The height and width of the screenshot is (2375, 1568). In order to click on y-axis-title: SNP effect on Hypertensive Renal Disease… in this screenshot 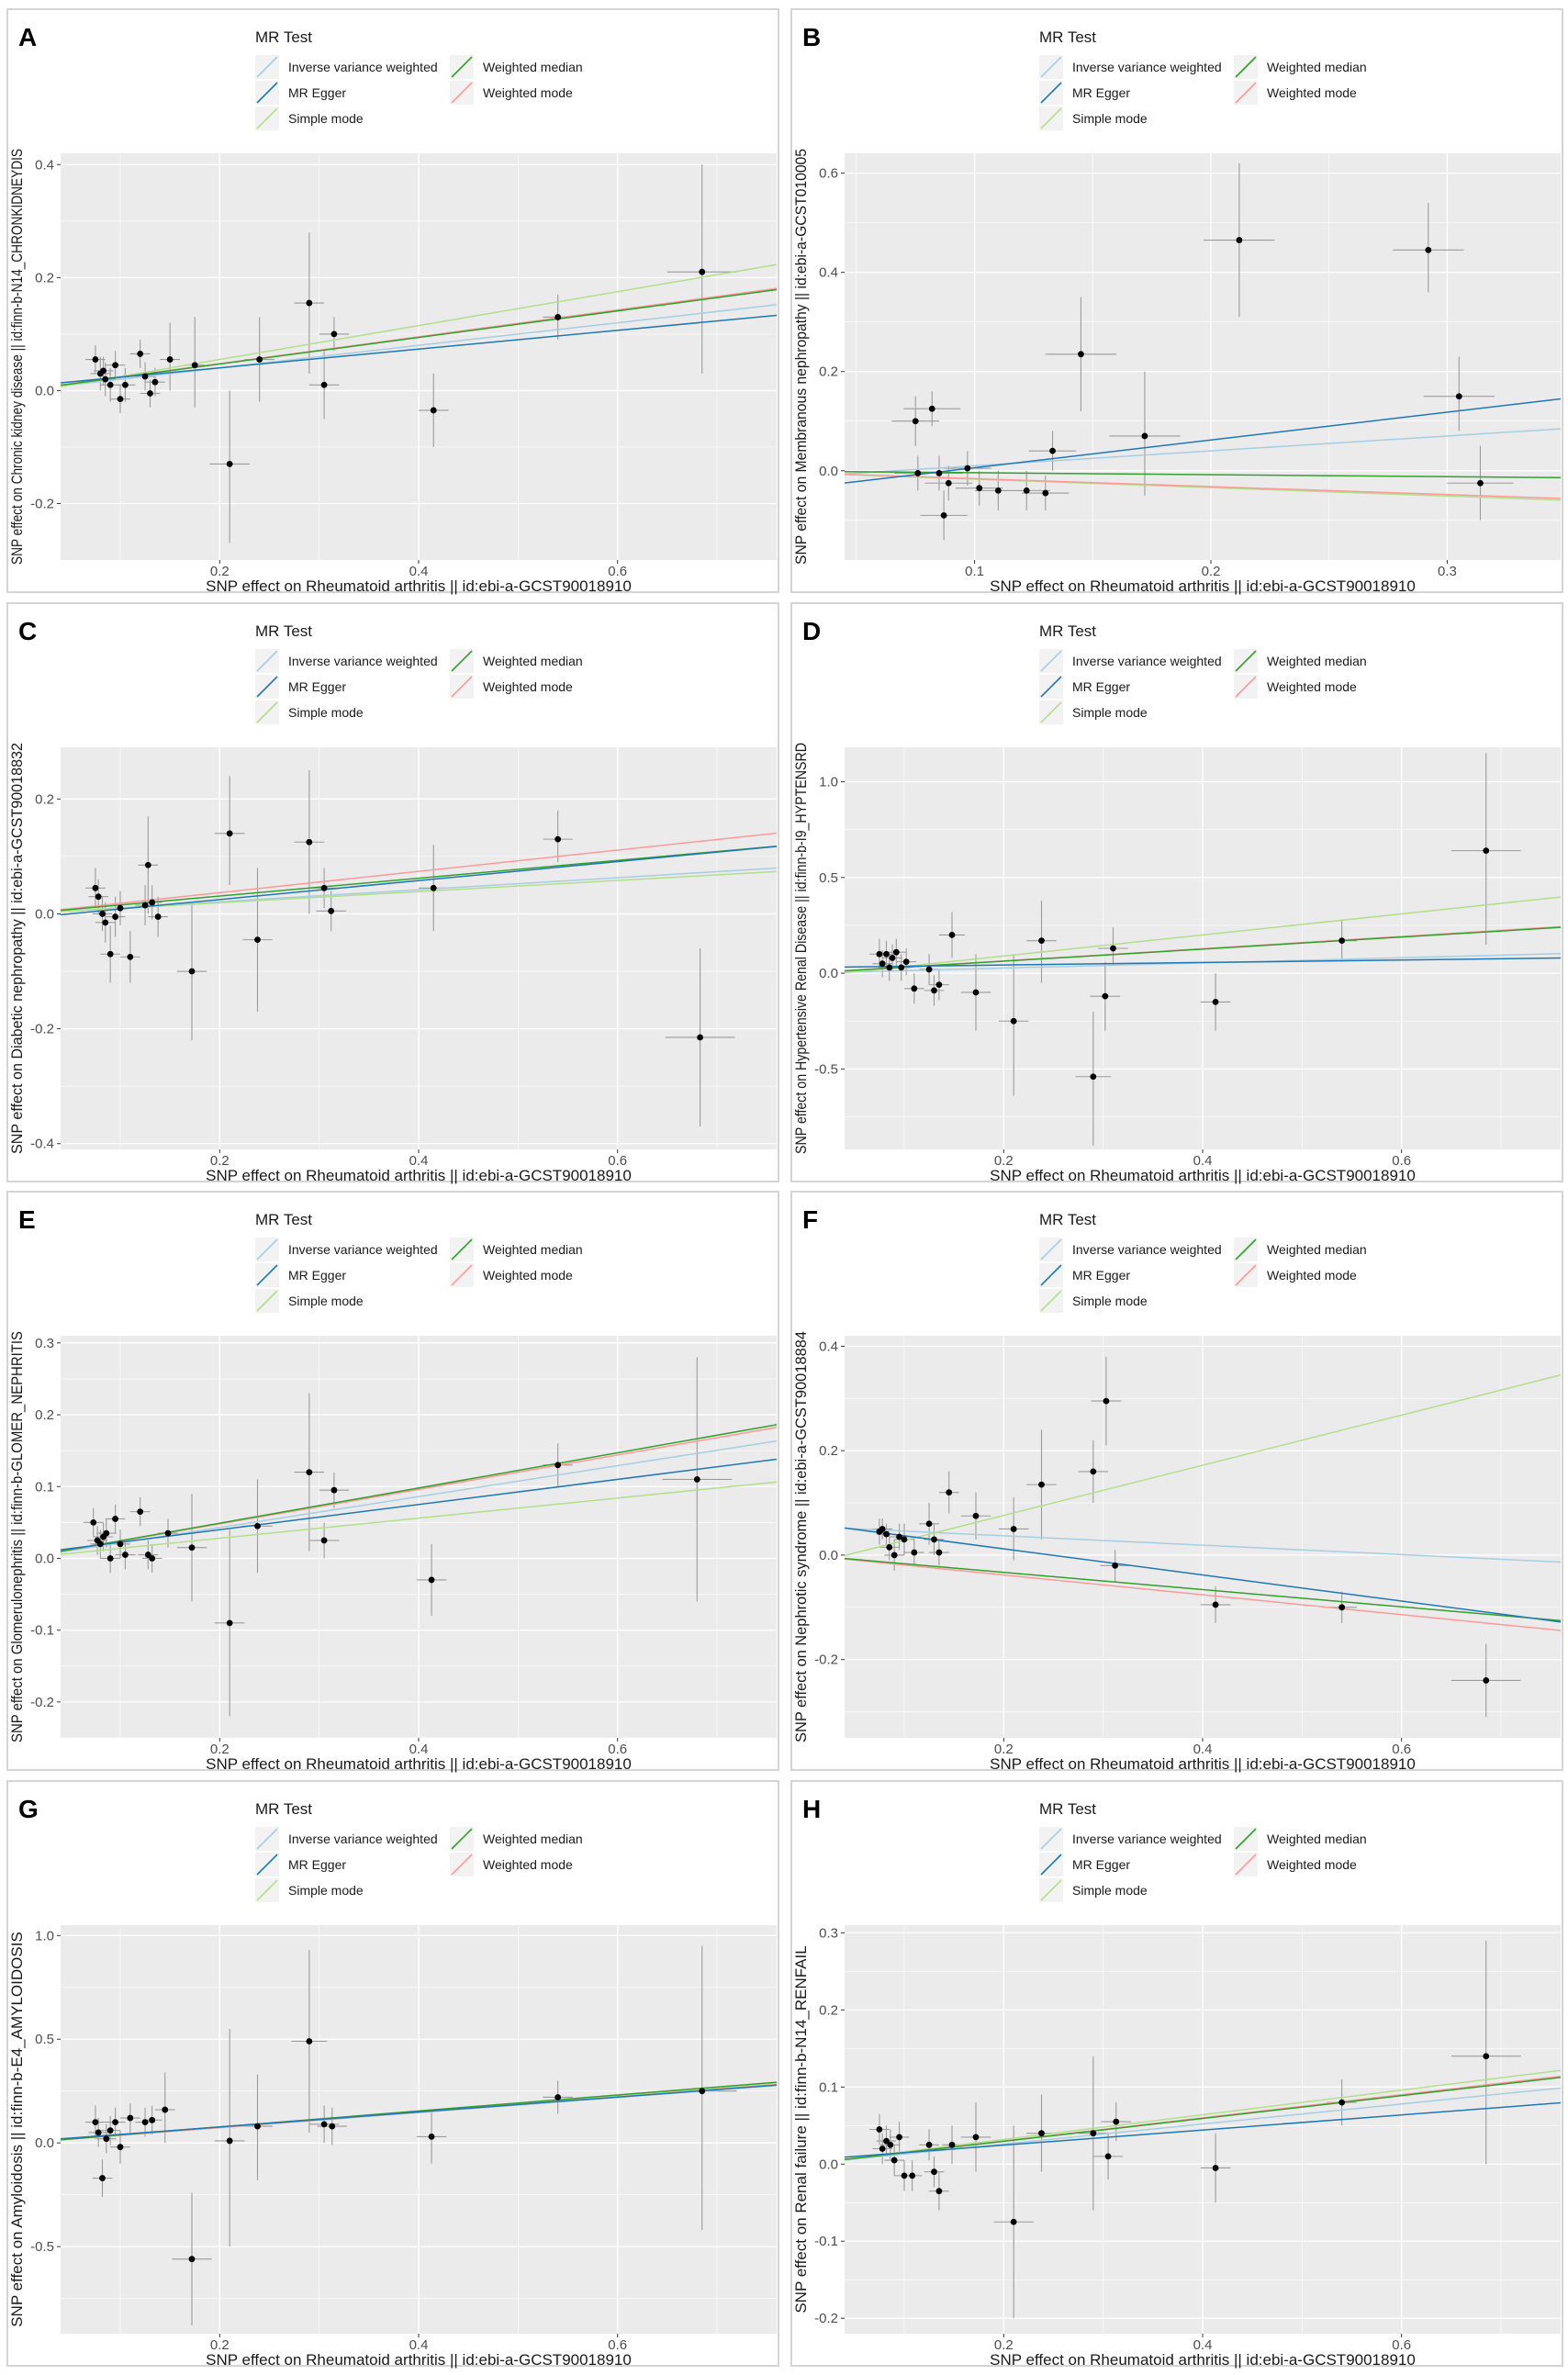, I will do `click(801, 949)`.